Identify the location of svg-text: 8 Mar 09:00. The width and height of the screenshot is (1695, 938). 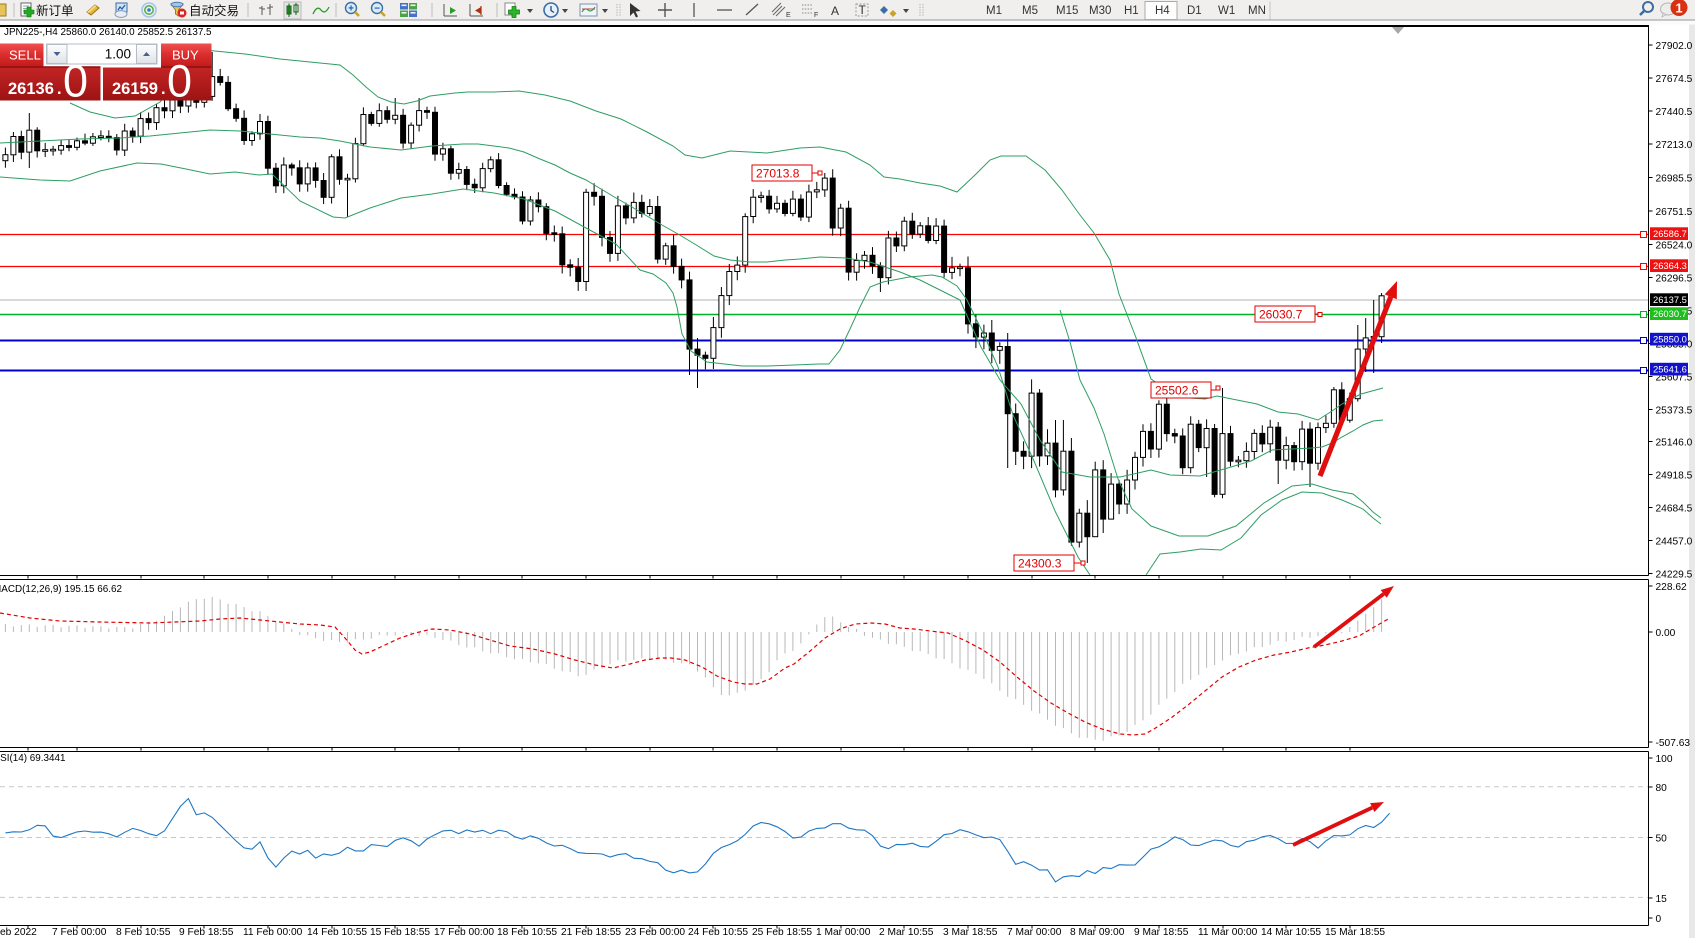
(1097, 932).